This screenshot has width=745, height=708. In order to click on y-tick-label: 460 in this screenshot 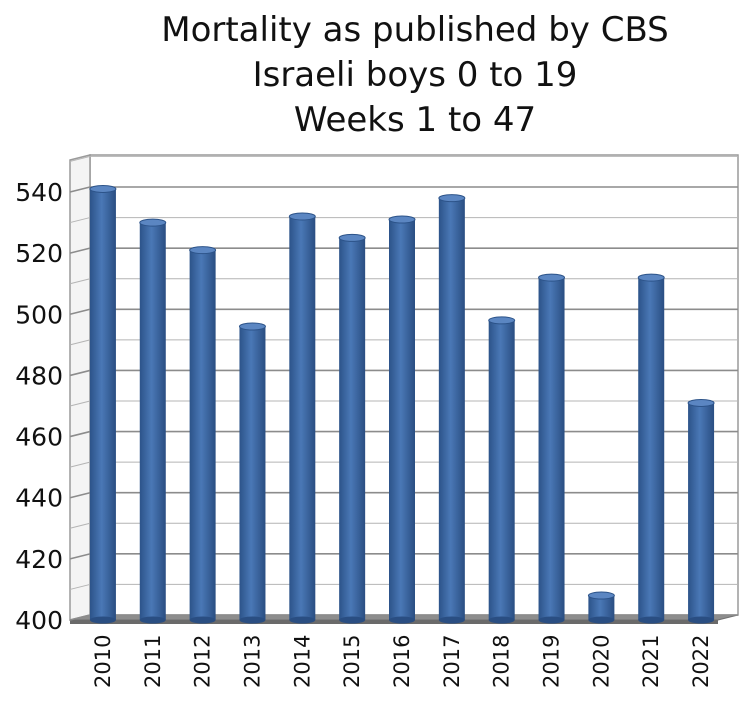, I will do `click(39, 437)`.